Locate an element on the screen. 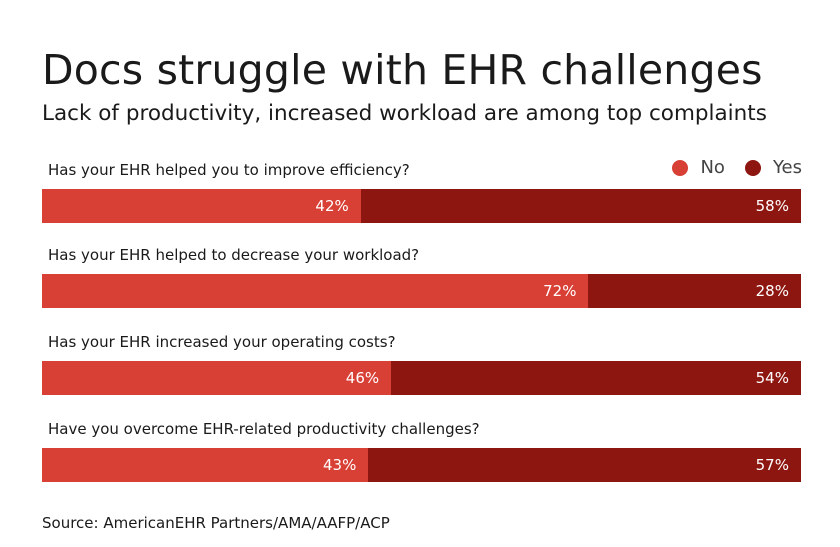 The width and height of the screenshot is (840, 547). data-label: 72% is located at coordinates (560, 291).